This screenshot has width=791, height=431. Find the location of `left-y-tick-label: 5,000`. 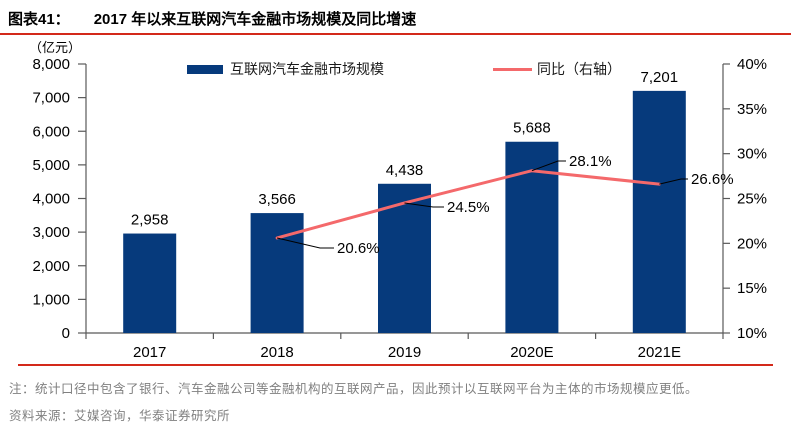

left-y-tick-label: 5,000 is located at coordinates (51, 165).